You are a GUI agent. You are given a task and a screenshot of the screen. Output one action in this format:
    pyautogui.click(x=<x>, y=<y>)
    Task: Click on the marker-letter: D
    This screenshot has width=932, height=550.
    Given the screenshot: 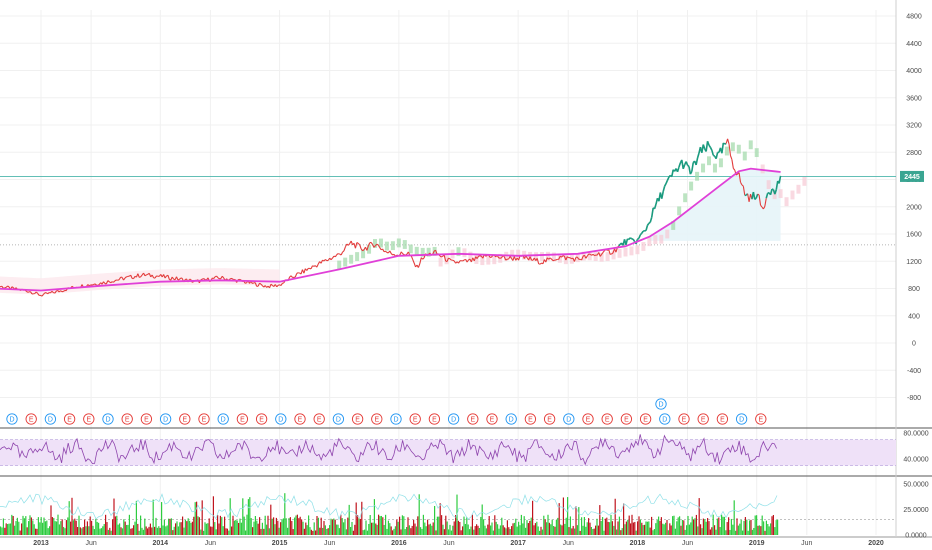 What is the action you would take?
    pyautogui.click(x=741, y=419)
    